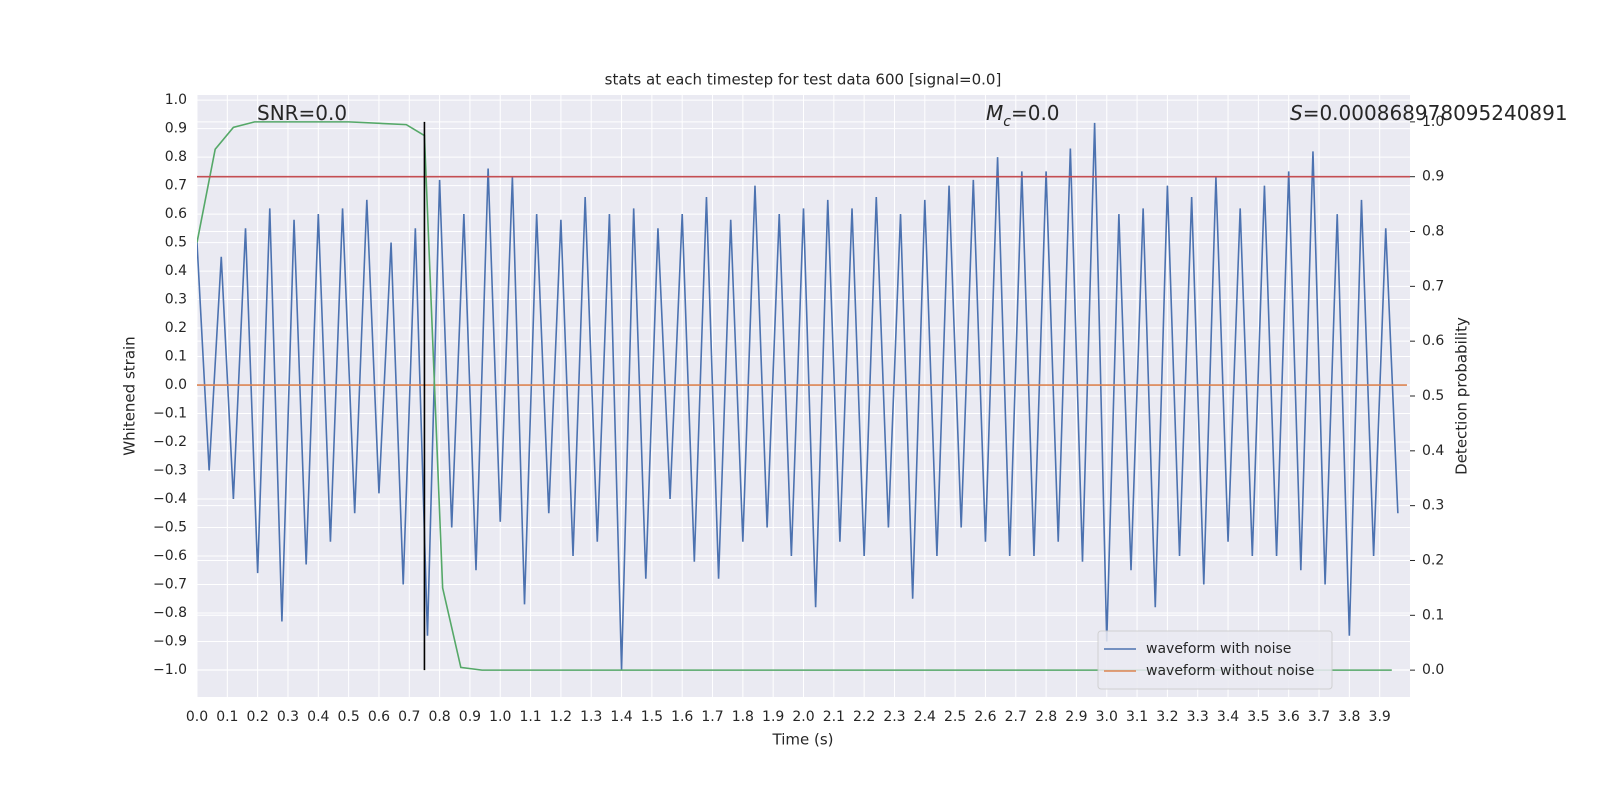  I want to click on x-tick-label: 0.9, so click(470, 717).